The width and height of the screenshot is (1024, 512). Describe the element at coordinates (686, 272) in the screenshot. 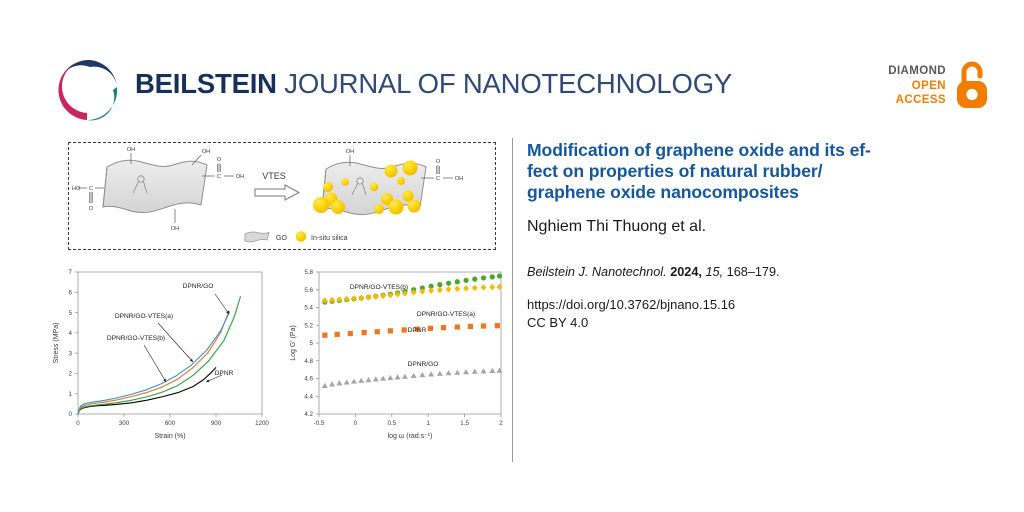

I see `citation-year: 2024,` at that location.